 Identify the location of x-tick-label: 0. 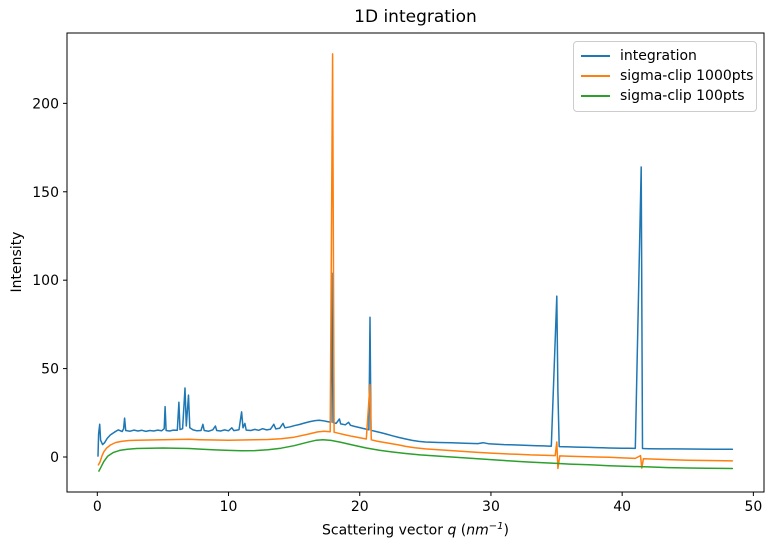
(97, 507).